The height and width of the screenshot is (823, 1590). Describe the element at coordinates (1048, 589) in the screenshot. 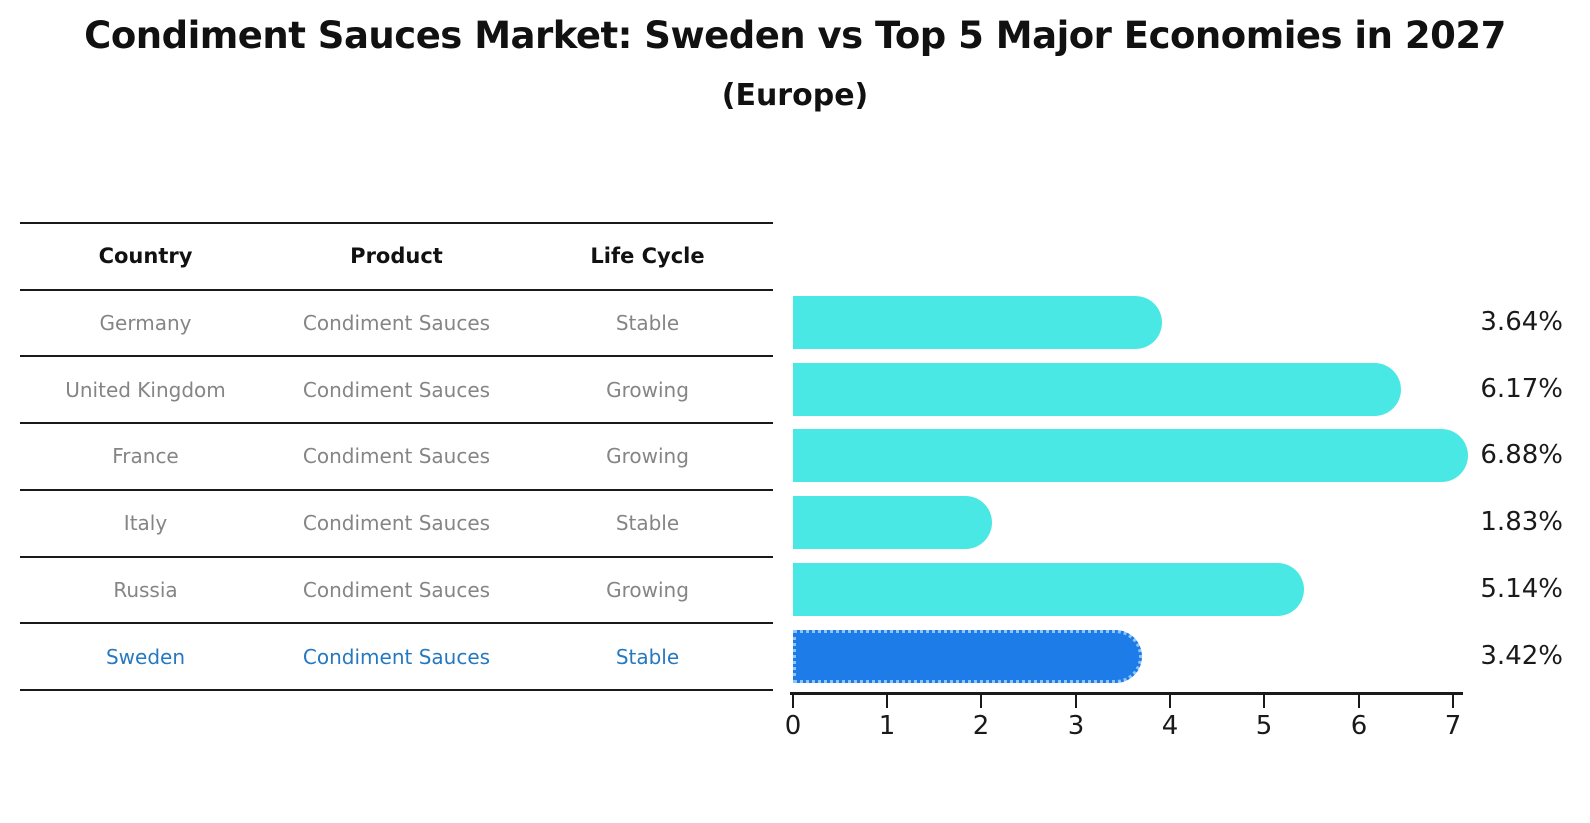

I see `bar-russia` at that location.